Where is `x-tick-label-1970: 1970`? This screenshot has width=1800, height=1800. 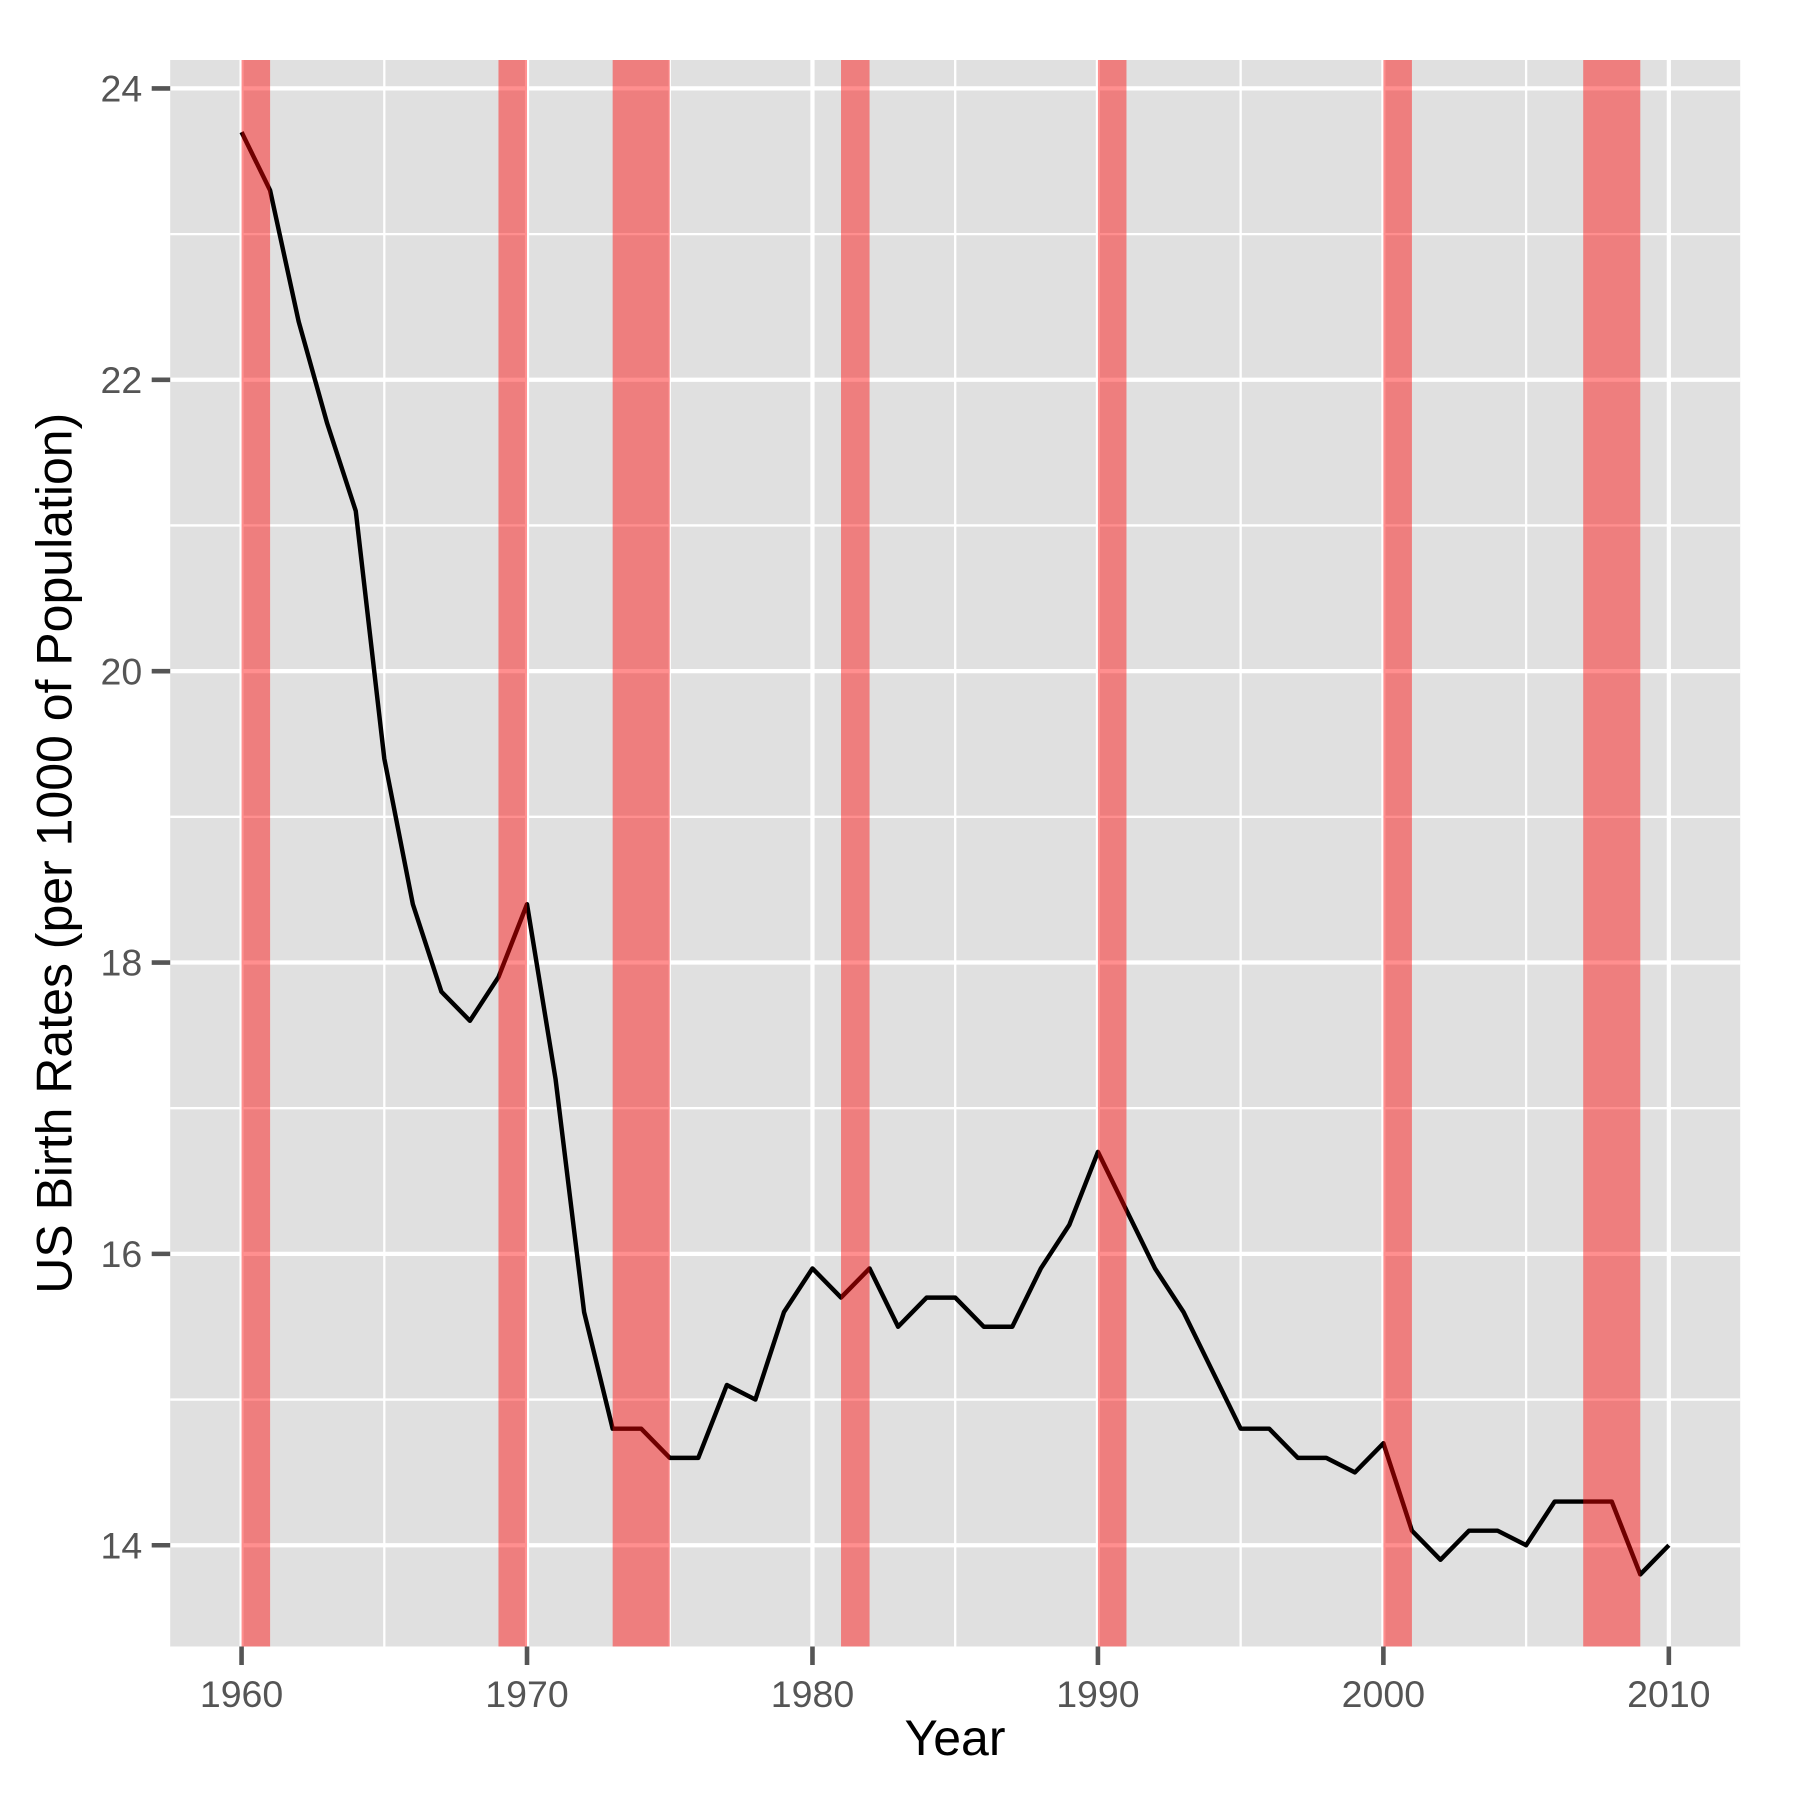 x-tick-label-1970: 1970 is located at coordinates (526, 1694).